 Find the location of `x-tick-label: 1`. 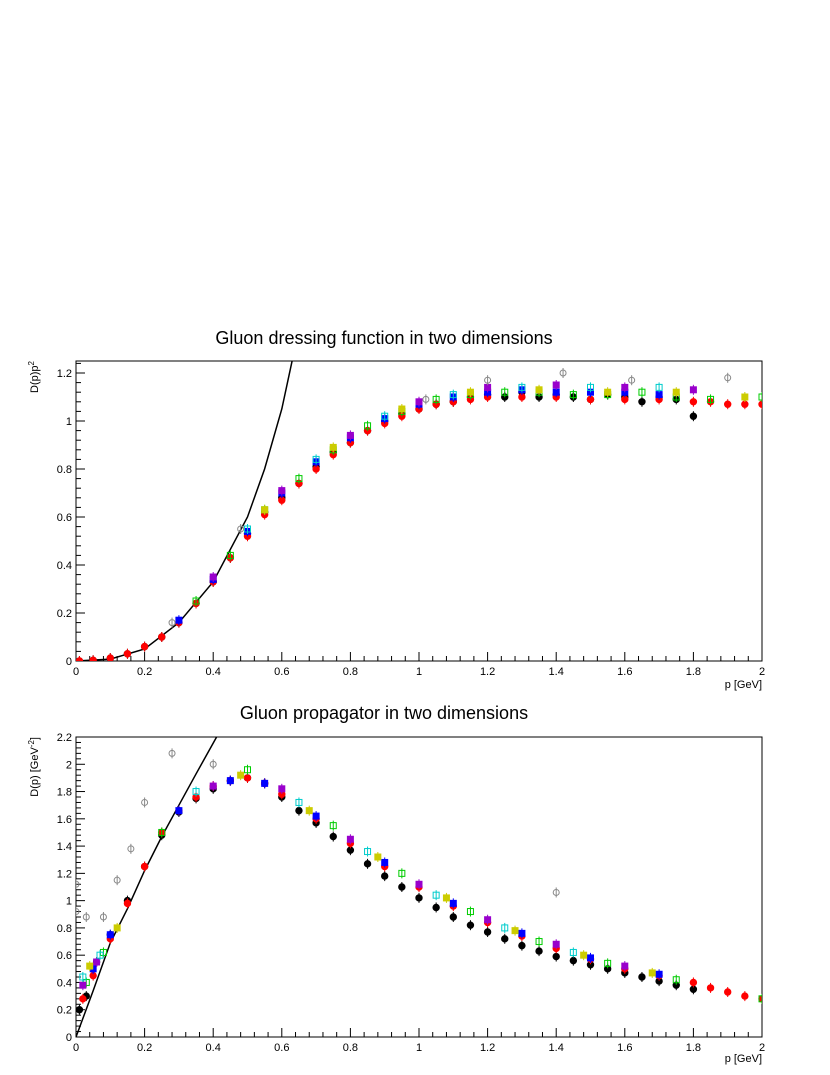

x-tick-label: 1 is located at coordinates (419, 1048).